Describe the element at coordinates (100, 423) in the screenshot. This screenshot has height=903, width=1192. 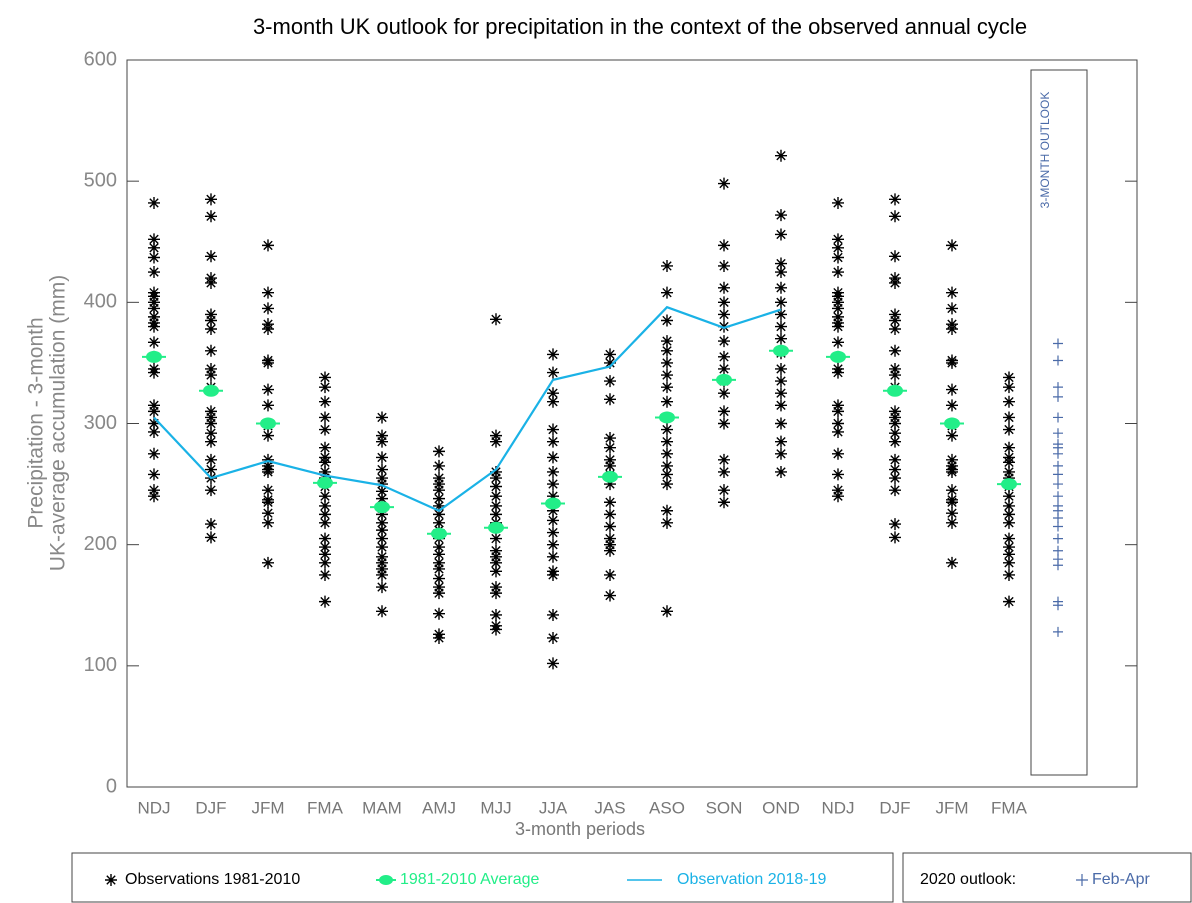
I see `y-tick-label: 300` at that location.